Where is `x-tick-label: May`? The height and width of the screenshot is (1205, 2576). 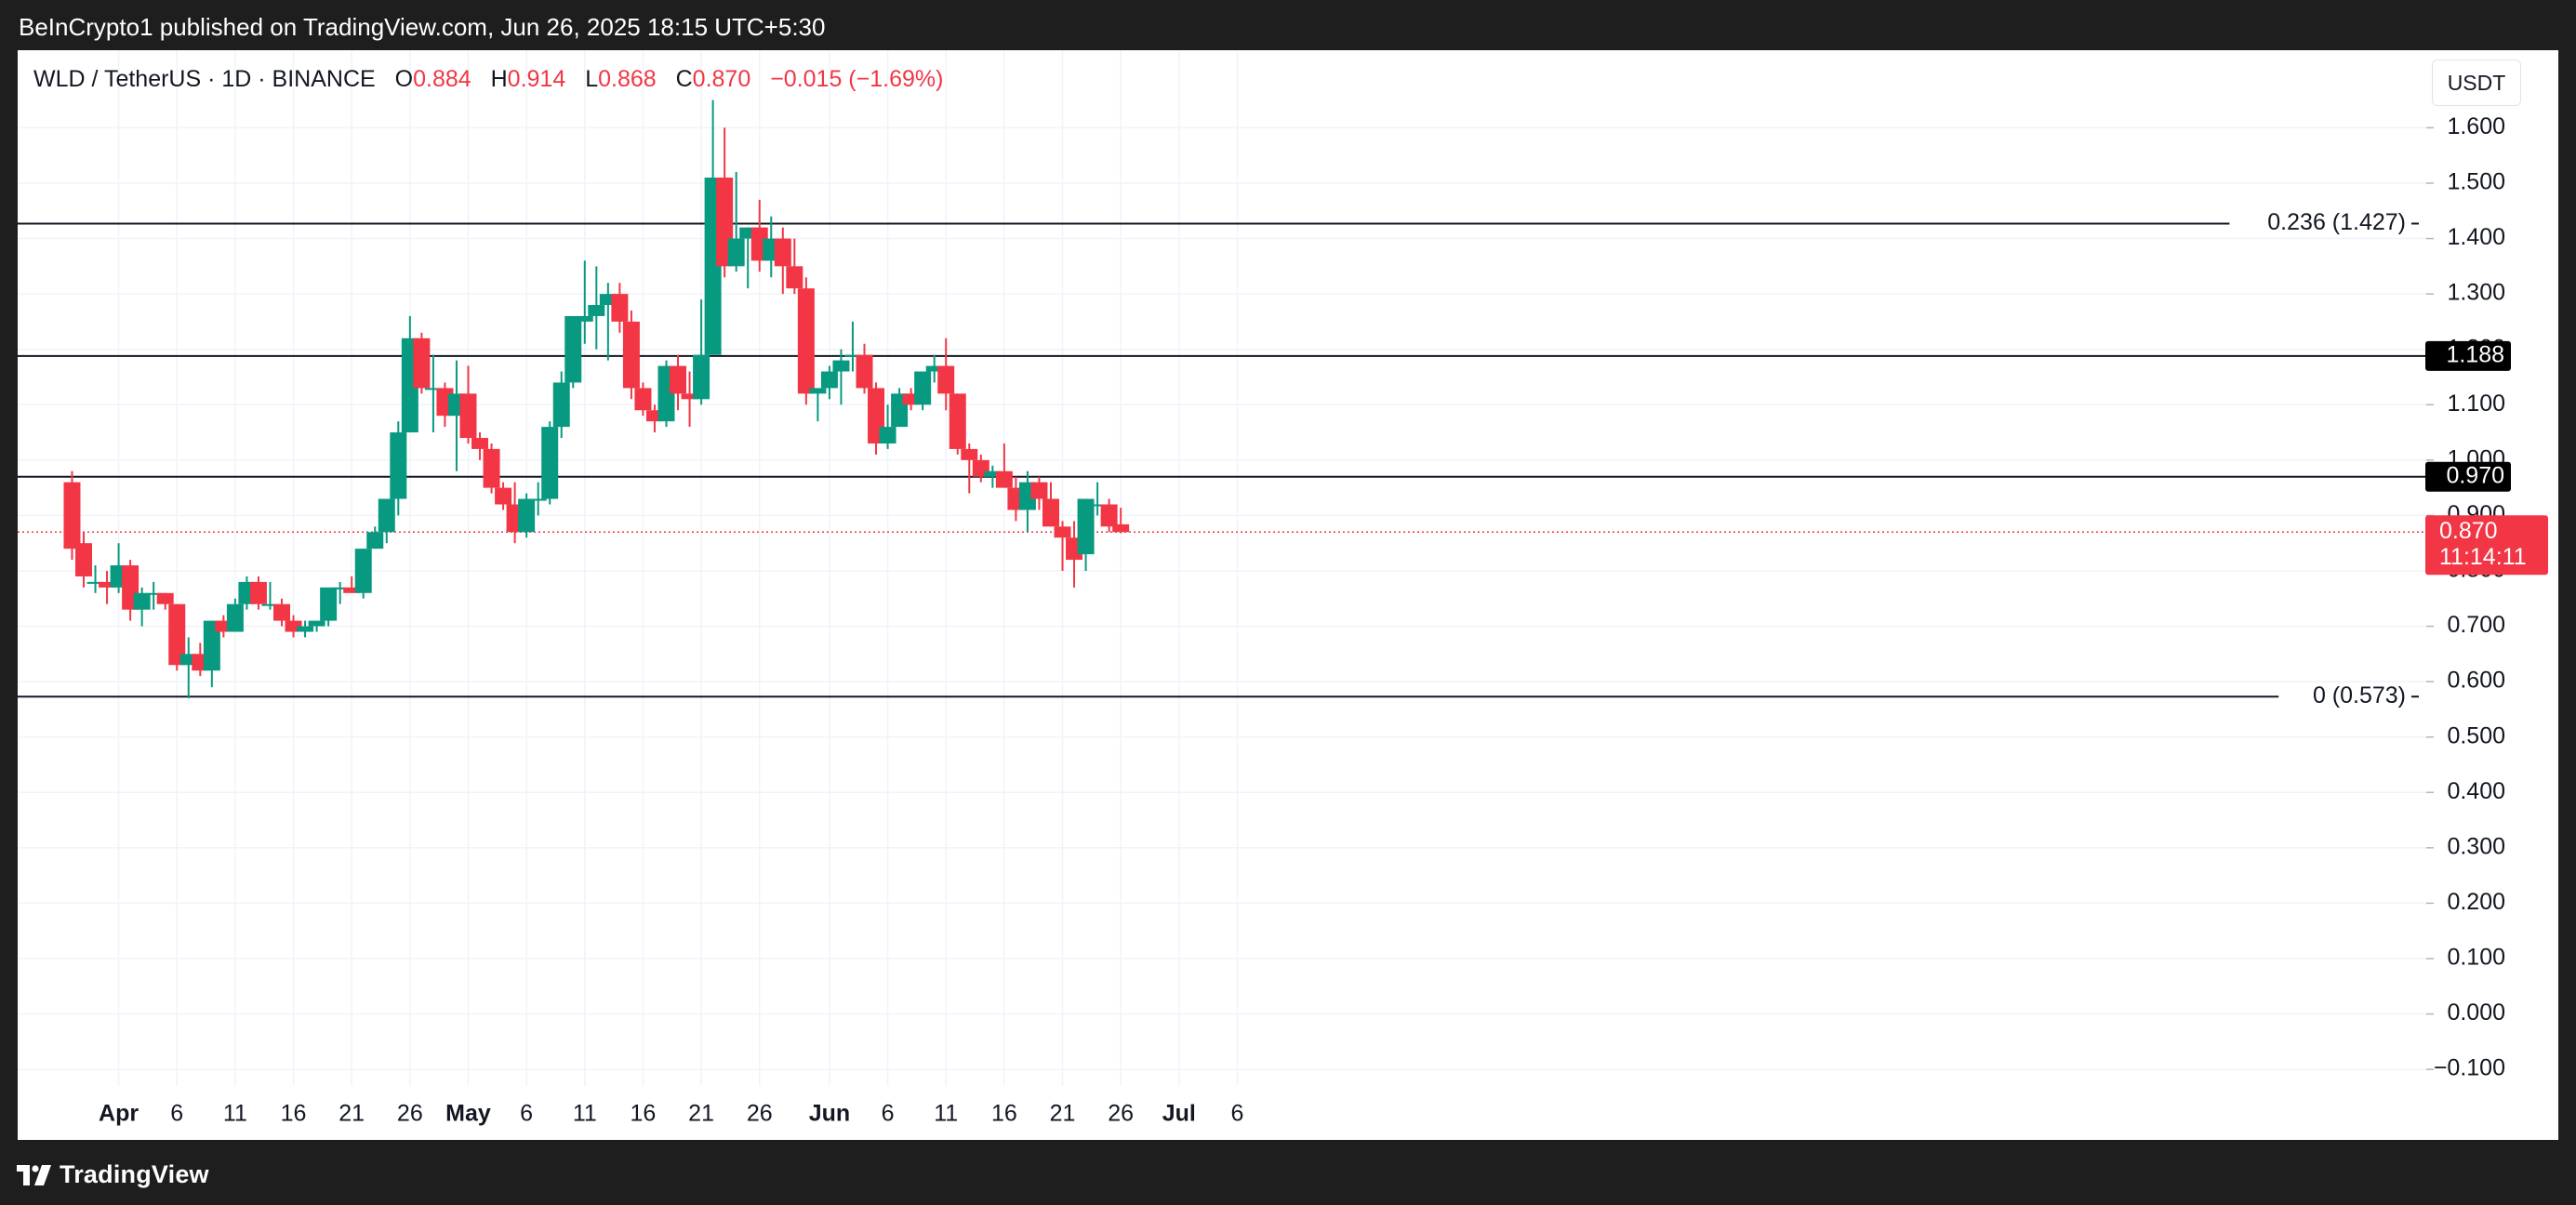
x-tick-label: May is located at coordinates (468, 1114).